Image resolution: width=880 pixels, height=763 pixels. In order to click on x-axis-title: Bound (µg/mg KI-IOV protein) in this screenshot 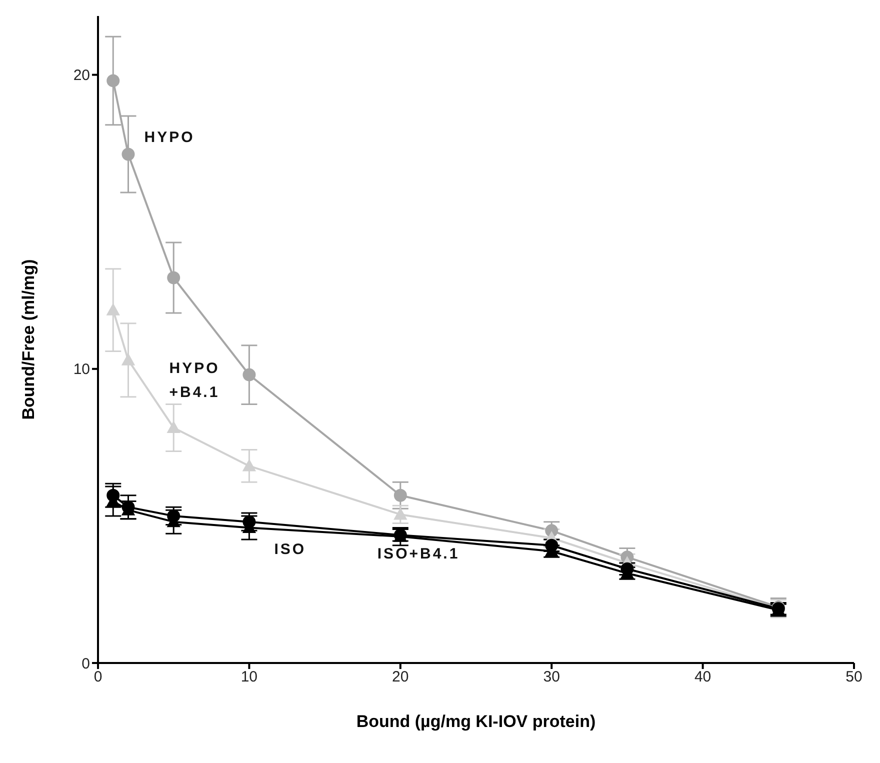, I will do `click(476, 721)`.